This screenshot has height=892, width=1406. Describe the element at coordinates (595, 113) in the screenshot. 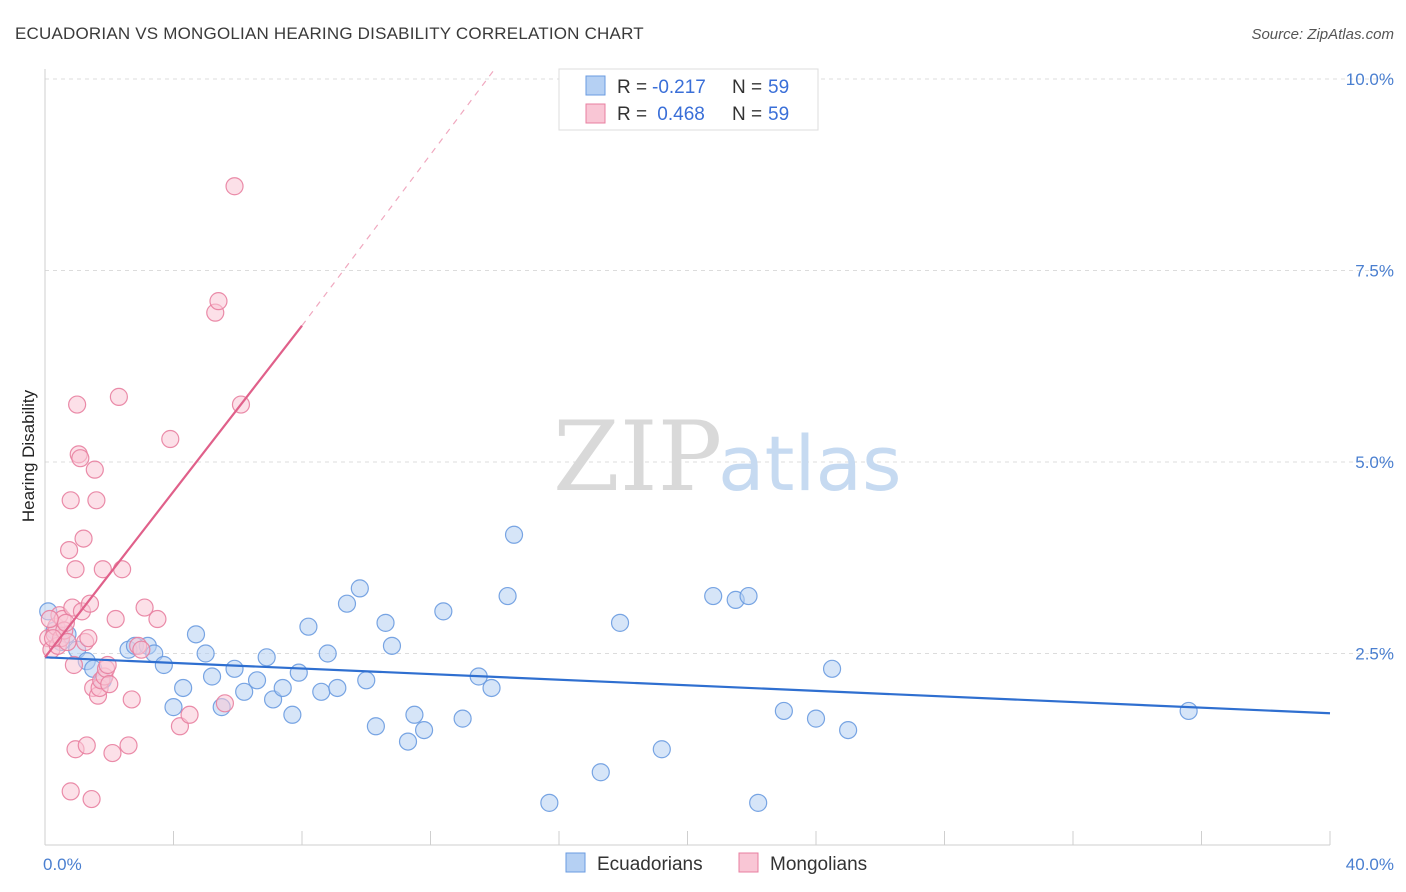

I see `legend-top-swatch-mongolians` at that location.